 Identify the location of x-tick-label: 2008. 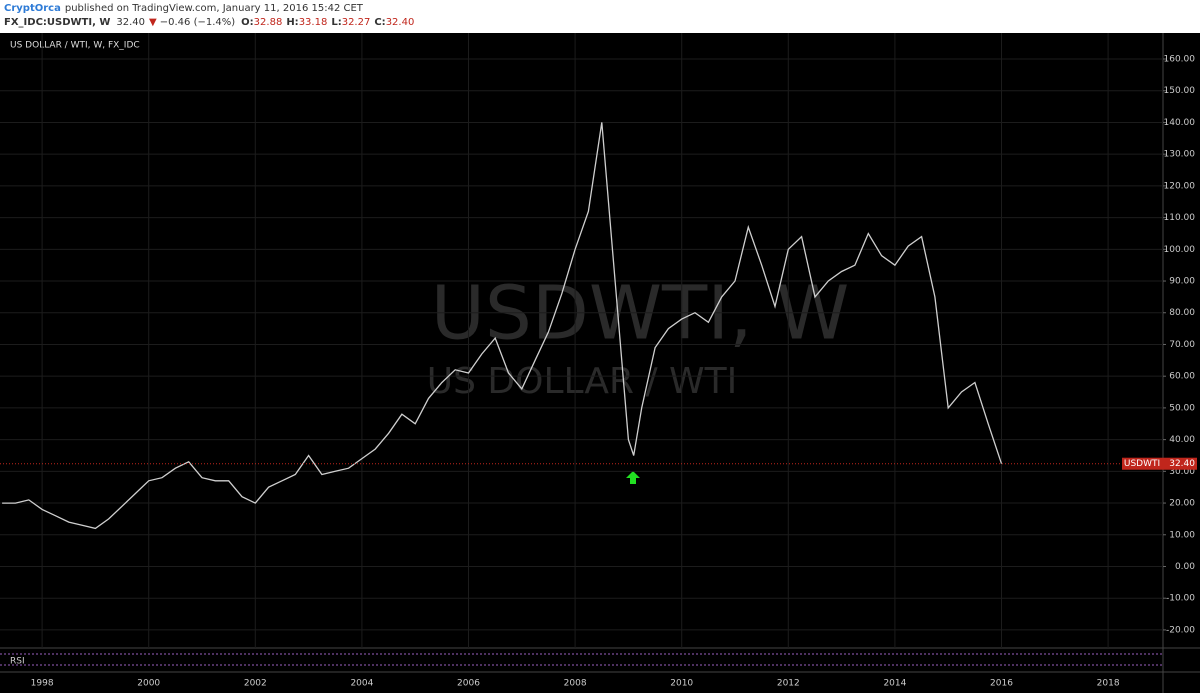
(575, 684).